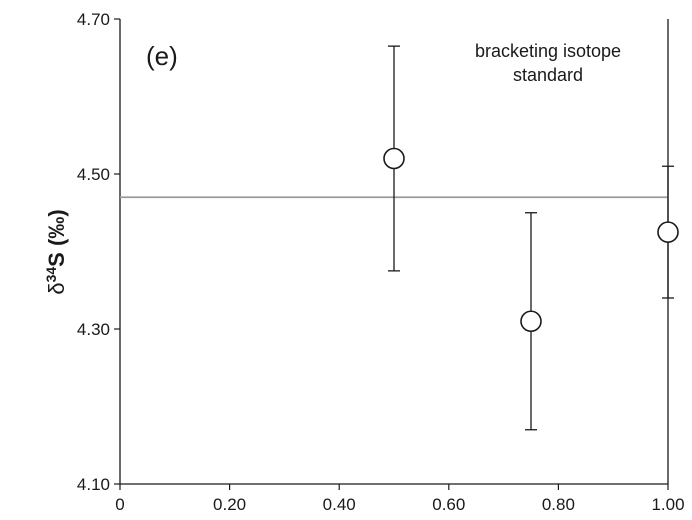  I want to click on x-tick-label: 1.00, so click(667, 504).